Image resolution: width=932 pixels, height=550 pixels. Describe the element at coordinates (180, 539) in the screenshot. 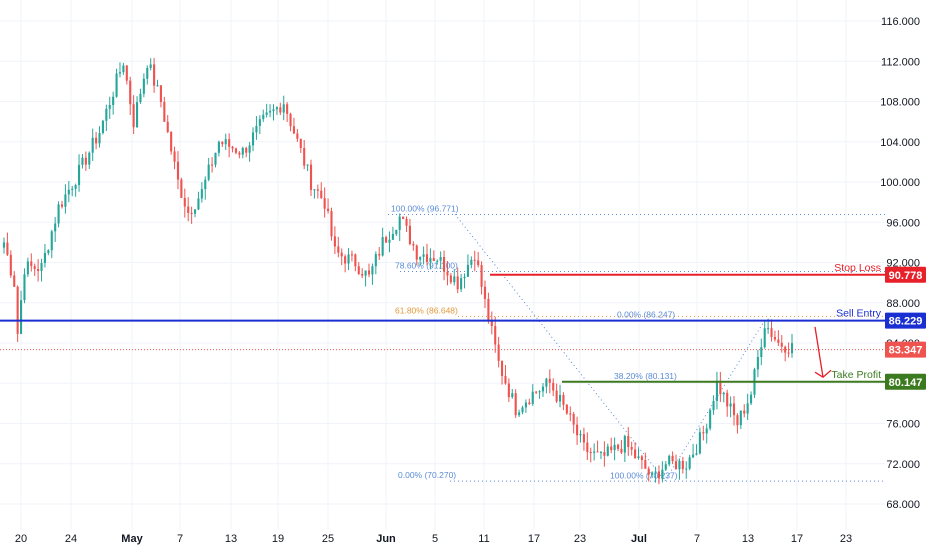

I see `x-tick-label: 7` at that location.